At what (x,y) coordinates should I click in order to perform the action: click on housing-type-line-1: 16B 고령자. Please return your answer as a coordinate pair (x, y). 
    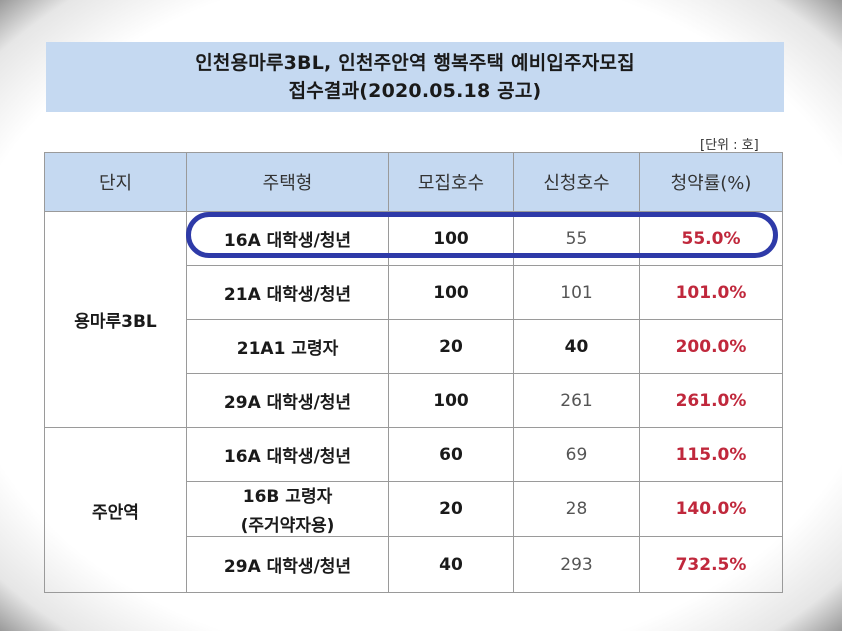
    Looking at the image, I should click on (287, 497).